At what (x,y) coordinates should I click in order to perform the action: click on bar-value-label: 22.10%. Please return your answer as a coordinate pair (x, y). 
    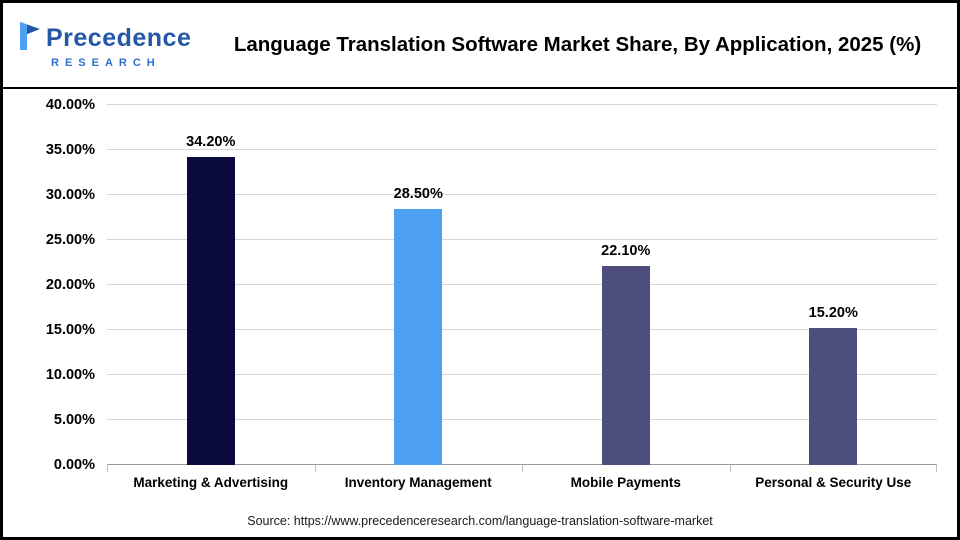
    Looking at the image, I should click on (626, 251).